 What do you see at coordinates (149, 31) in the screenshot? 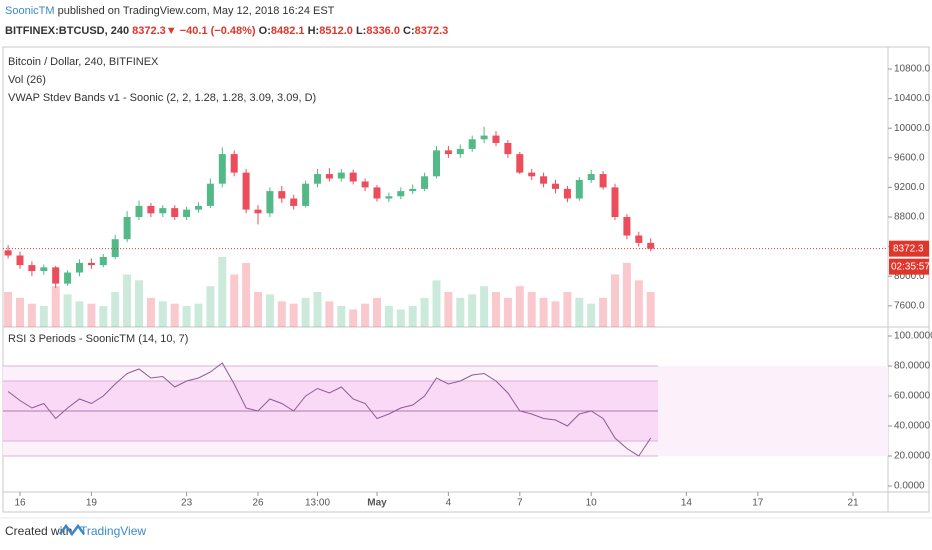
I see `price: 8372.3` at bounding box center [149, 31].